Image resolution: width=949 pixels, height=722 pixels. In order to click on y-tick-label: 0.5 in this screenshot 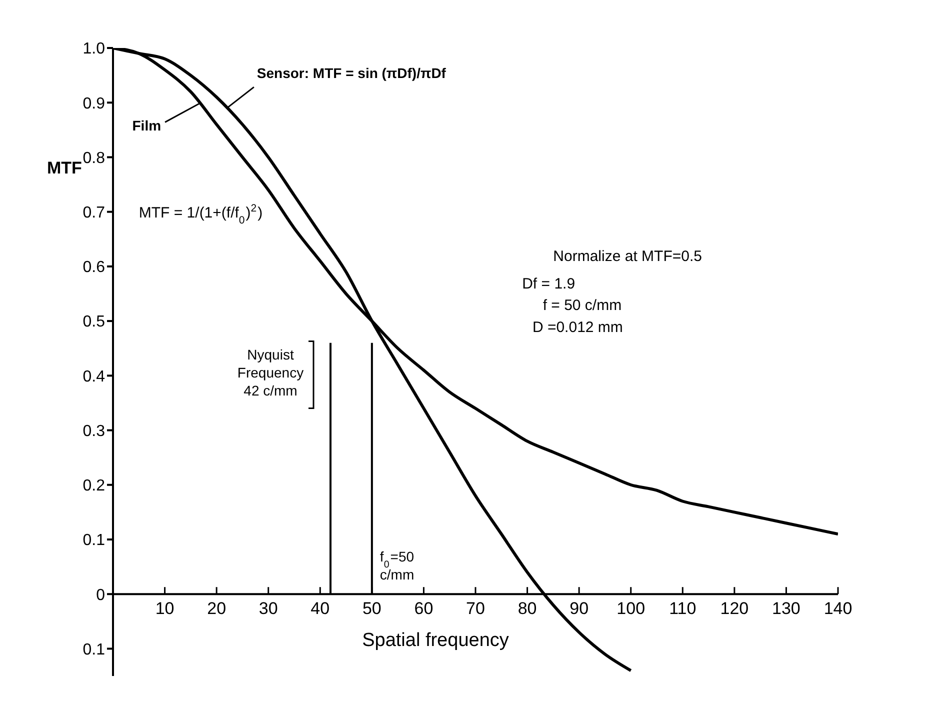, I will do `click(94, 322)`.